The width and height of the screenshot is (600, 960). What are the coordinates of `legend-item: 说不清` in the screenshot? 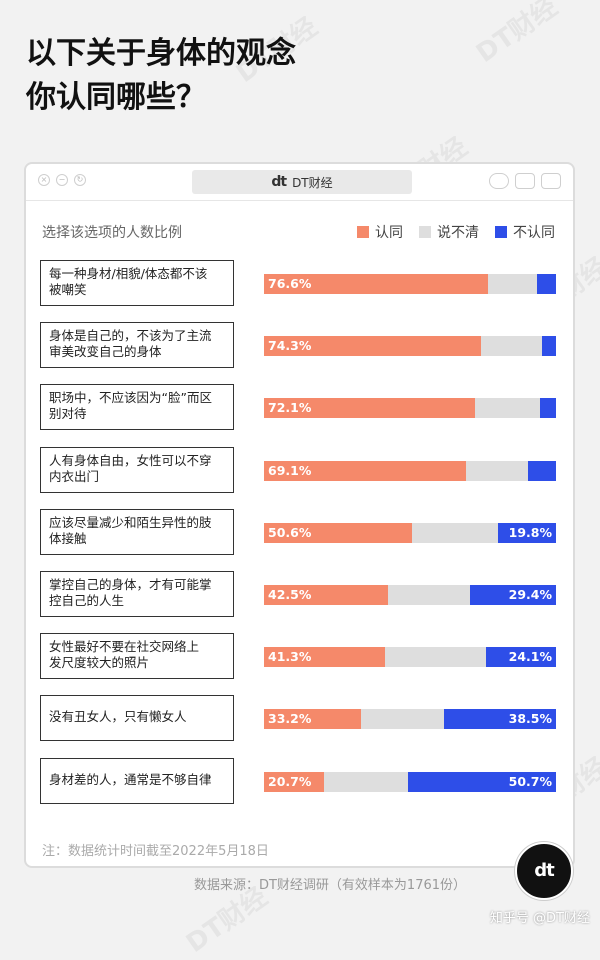 It's located at (449, 232).